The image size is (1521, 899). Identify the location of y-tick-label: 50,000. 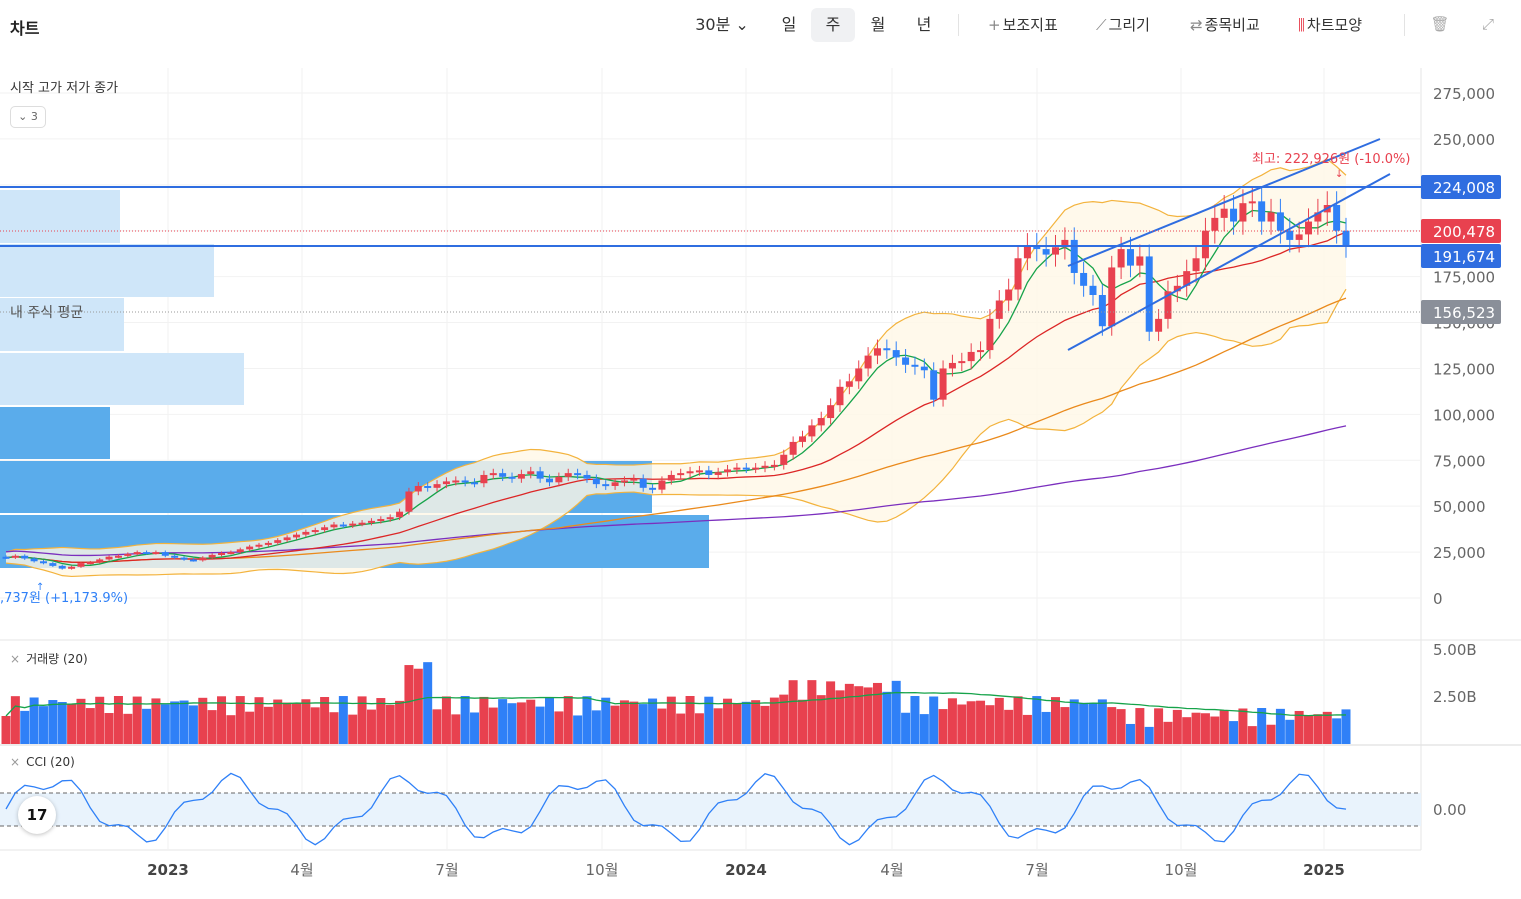
(1459, 507).